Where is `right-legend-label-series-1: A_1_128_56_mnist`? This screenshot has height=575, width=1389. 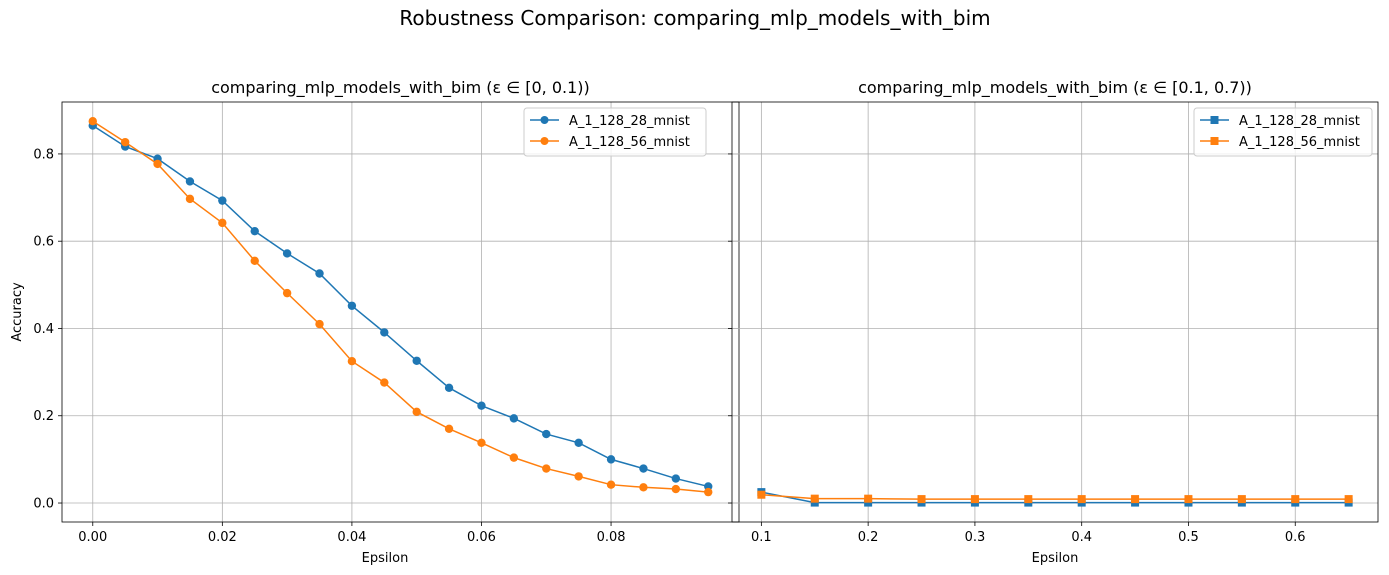 right-legend-label-series-1: A_1_128_56_mnist is located at coordinates (1299, 142).